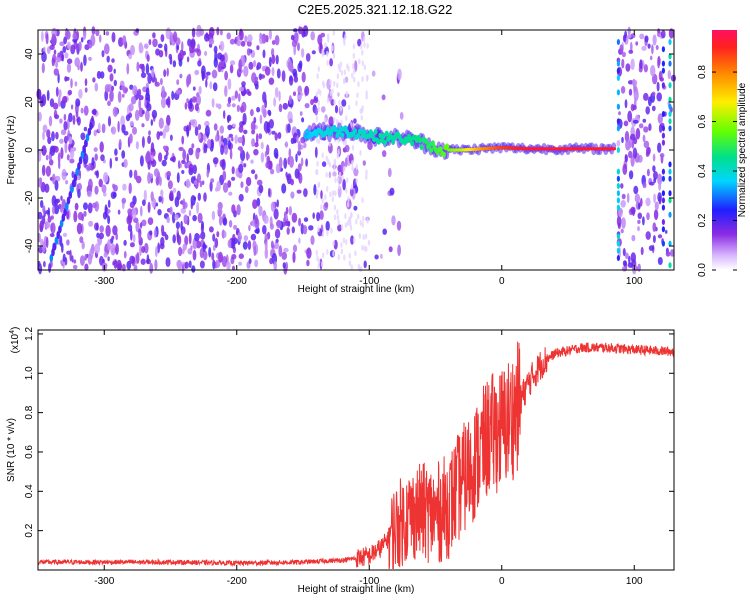  I want to click on colorbar-tick-label: 0.6, so click(702, 121).